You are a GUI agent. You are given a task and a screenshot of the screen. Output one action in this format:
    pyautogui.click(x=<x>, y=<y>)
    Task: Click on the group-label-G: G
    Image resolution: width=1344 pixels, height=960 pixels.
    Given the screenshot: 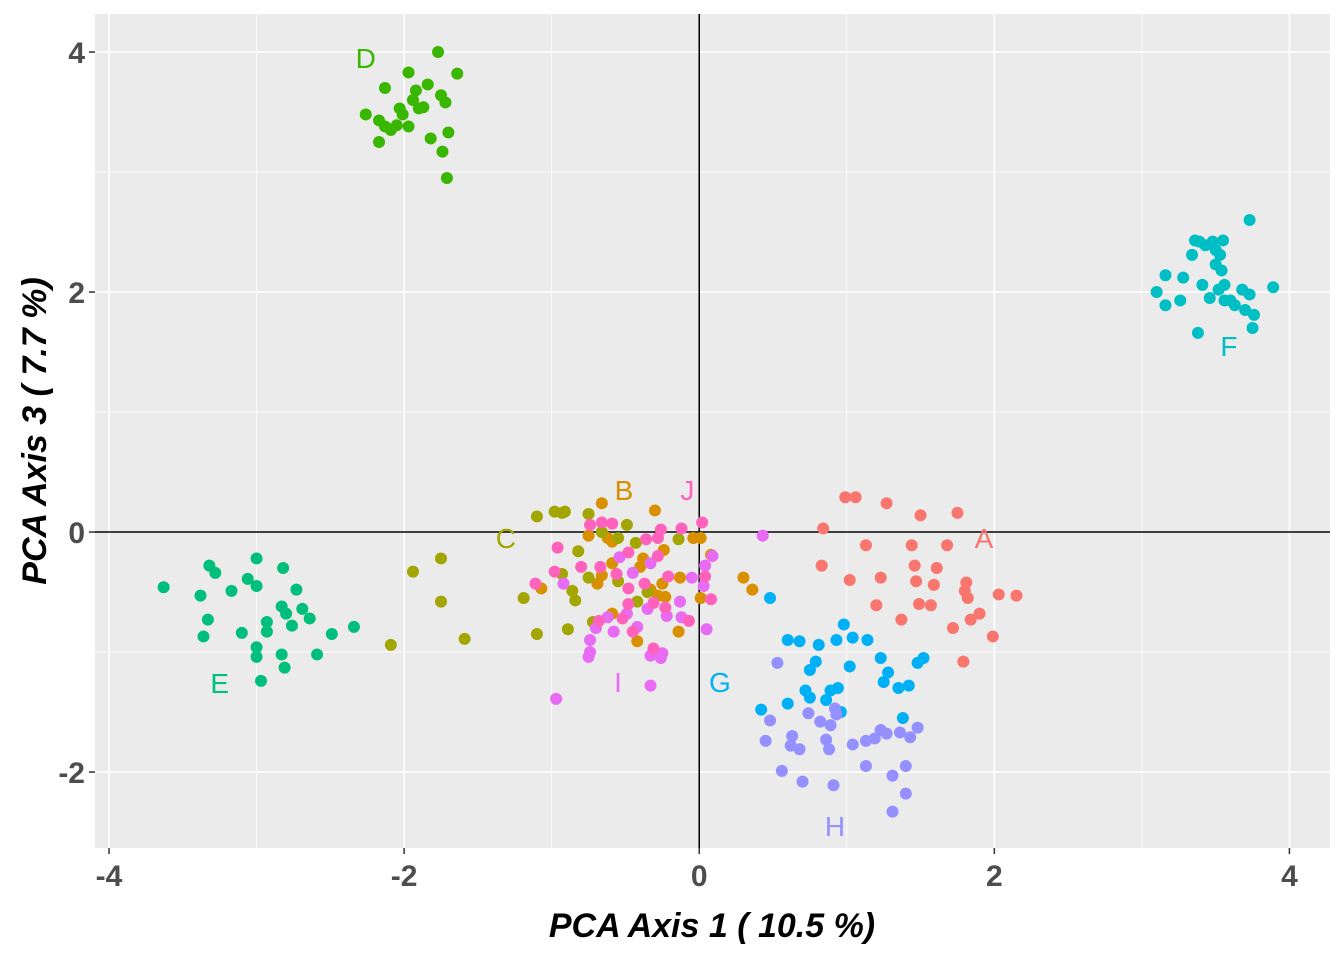 What is the action you would take?
    pyautogui.click(x=720, y=682)
    